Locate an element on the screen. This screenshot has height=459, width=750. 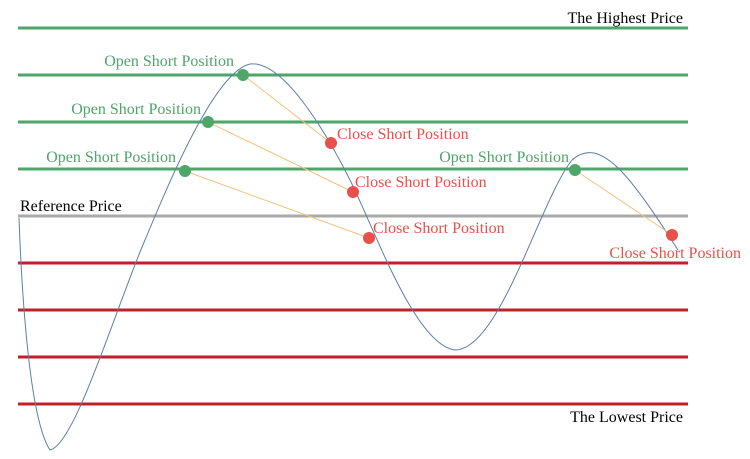
close-label-1: Close Short Position is located at coordinates (403, 134).